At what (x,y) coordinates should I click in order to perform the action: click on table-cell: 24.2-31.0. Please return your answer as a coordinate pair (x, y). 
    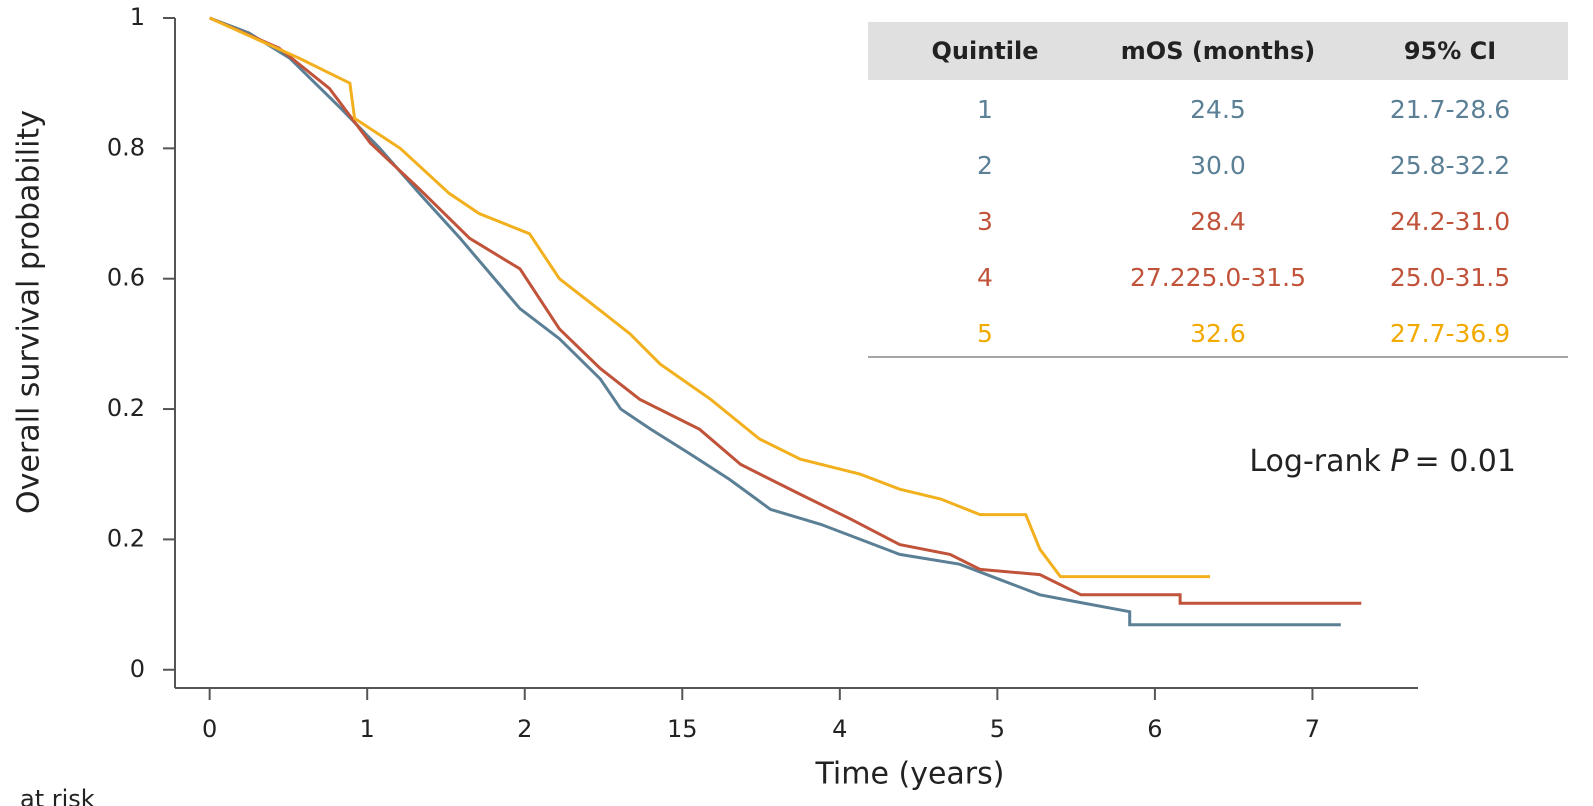
    Looking at the image, I should click on (1450, 221).